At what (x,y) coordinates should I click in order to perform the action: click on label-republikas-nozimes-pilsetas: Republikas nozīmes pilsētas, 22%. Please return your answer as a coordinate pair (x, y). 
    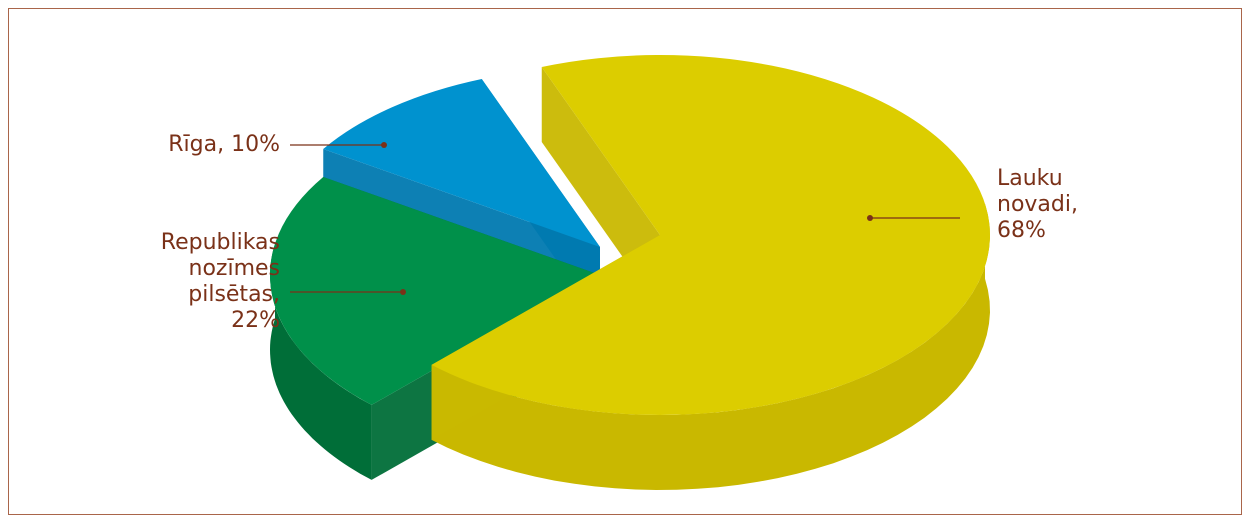
    Looking at the image, I should click on (220, 282).